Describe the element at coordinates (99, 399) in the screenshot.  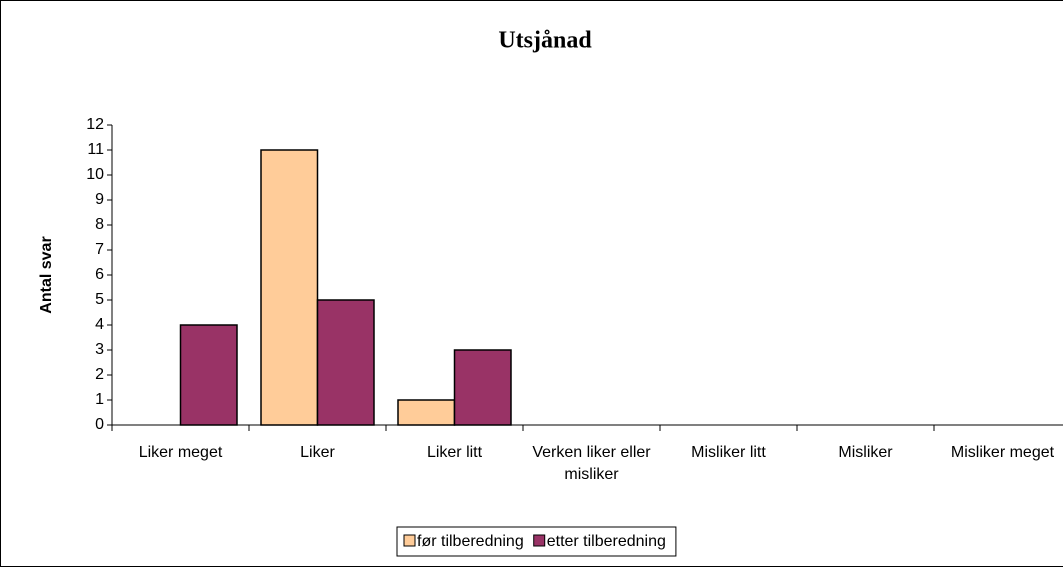
I see `y-tick-label: 1` at that location.